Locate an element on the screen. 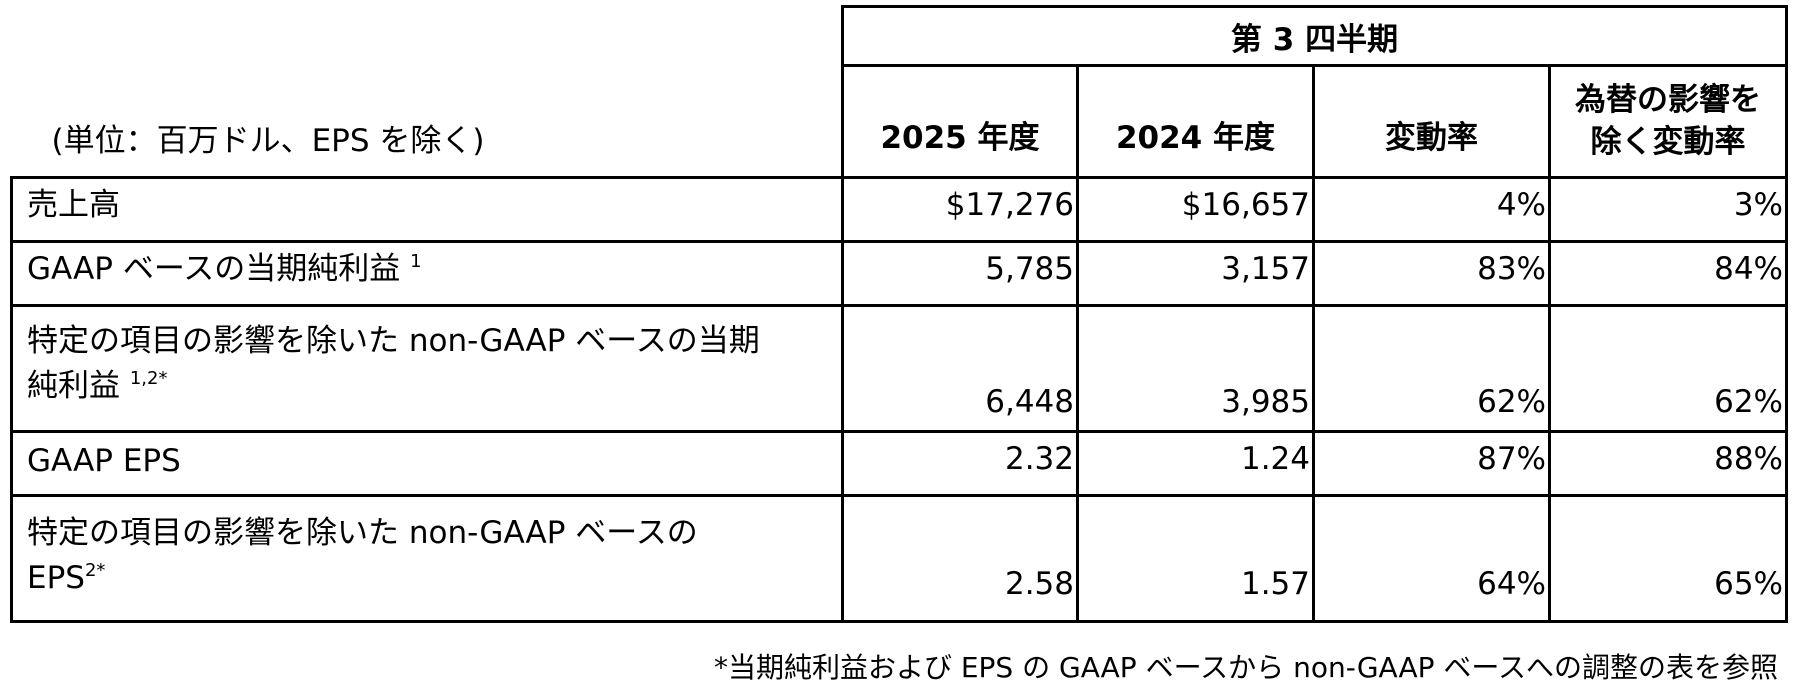  column-header-fx-change: 為替の影響を 除く変動率 is located at coordinates (1668, 121).